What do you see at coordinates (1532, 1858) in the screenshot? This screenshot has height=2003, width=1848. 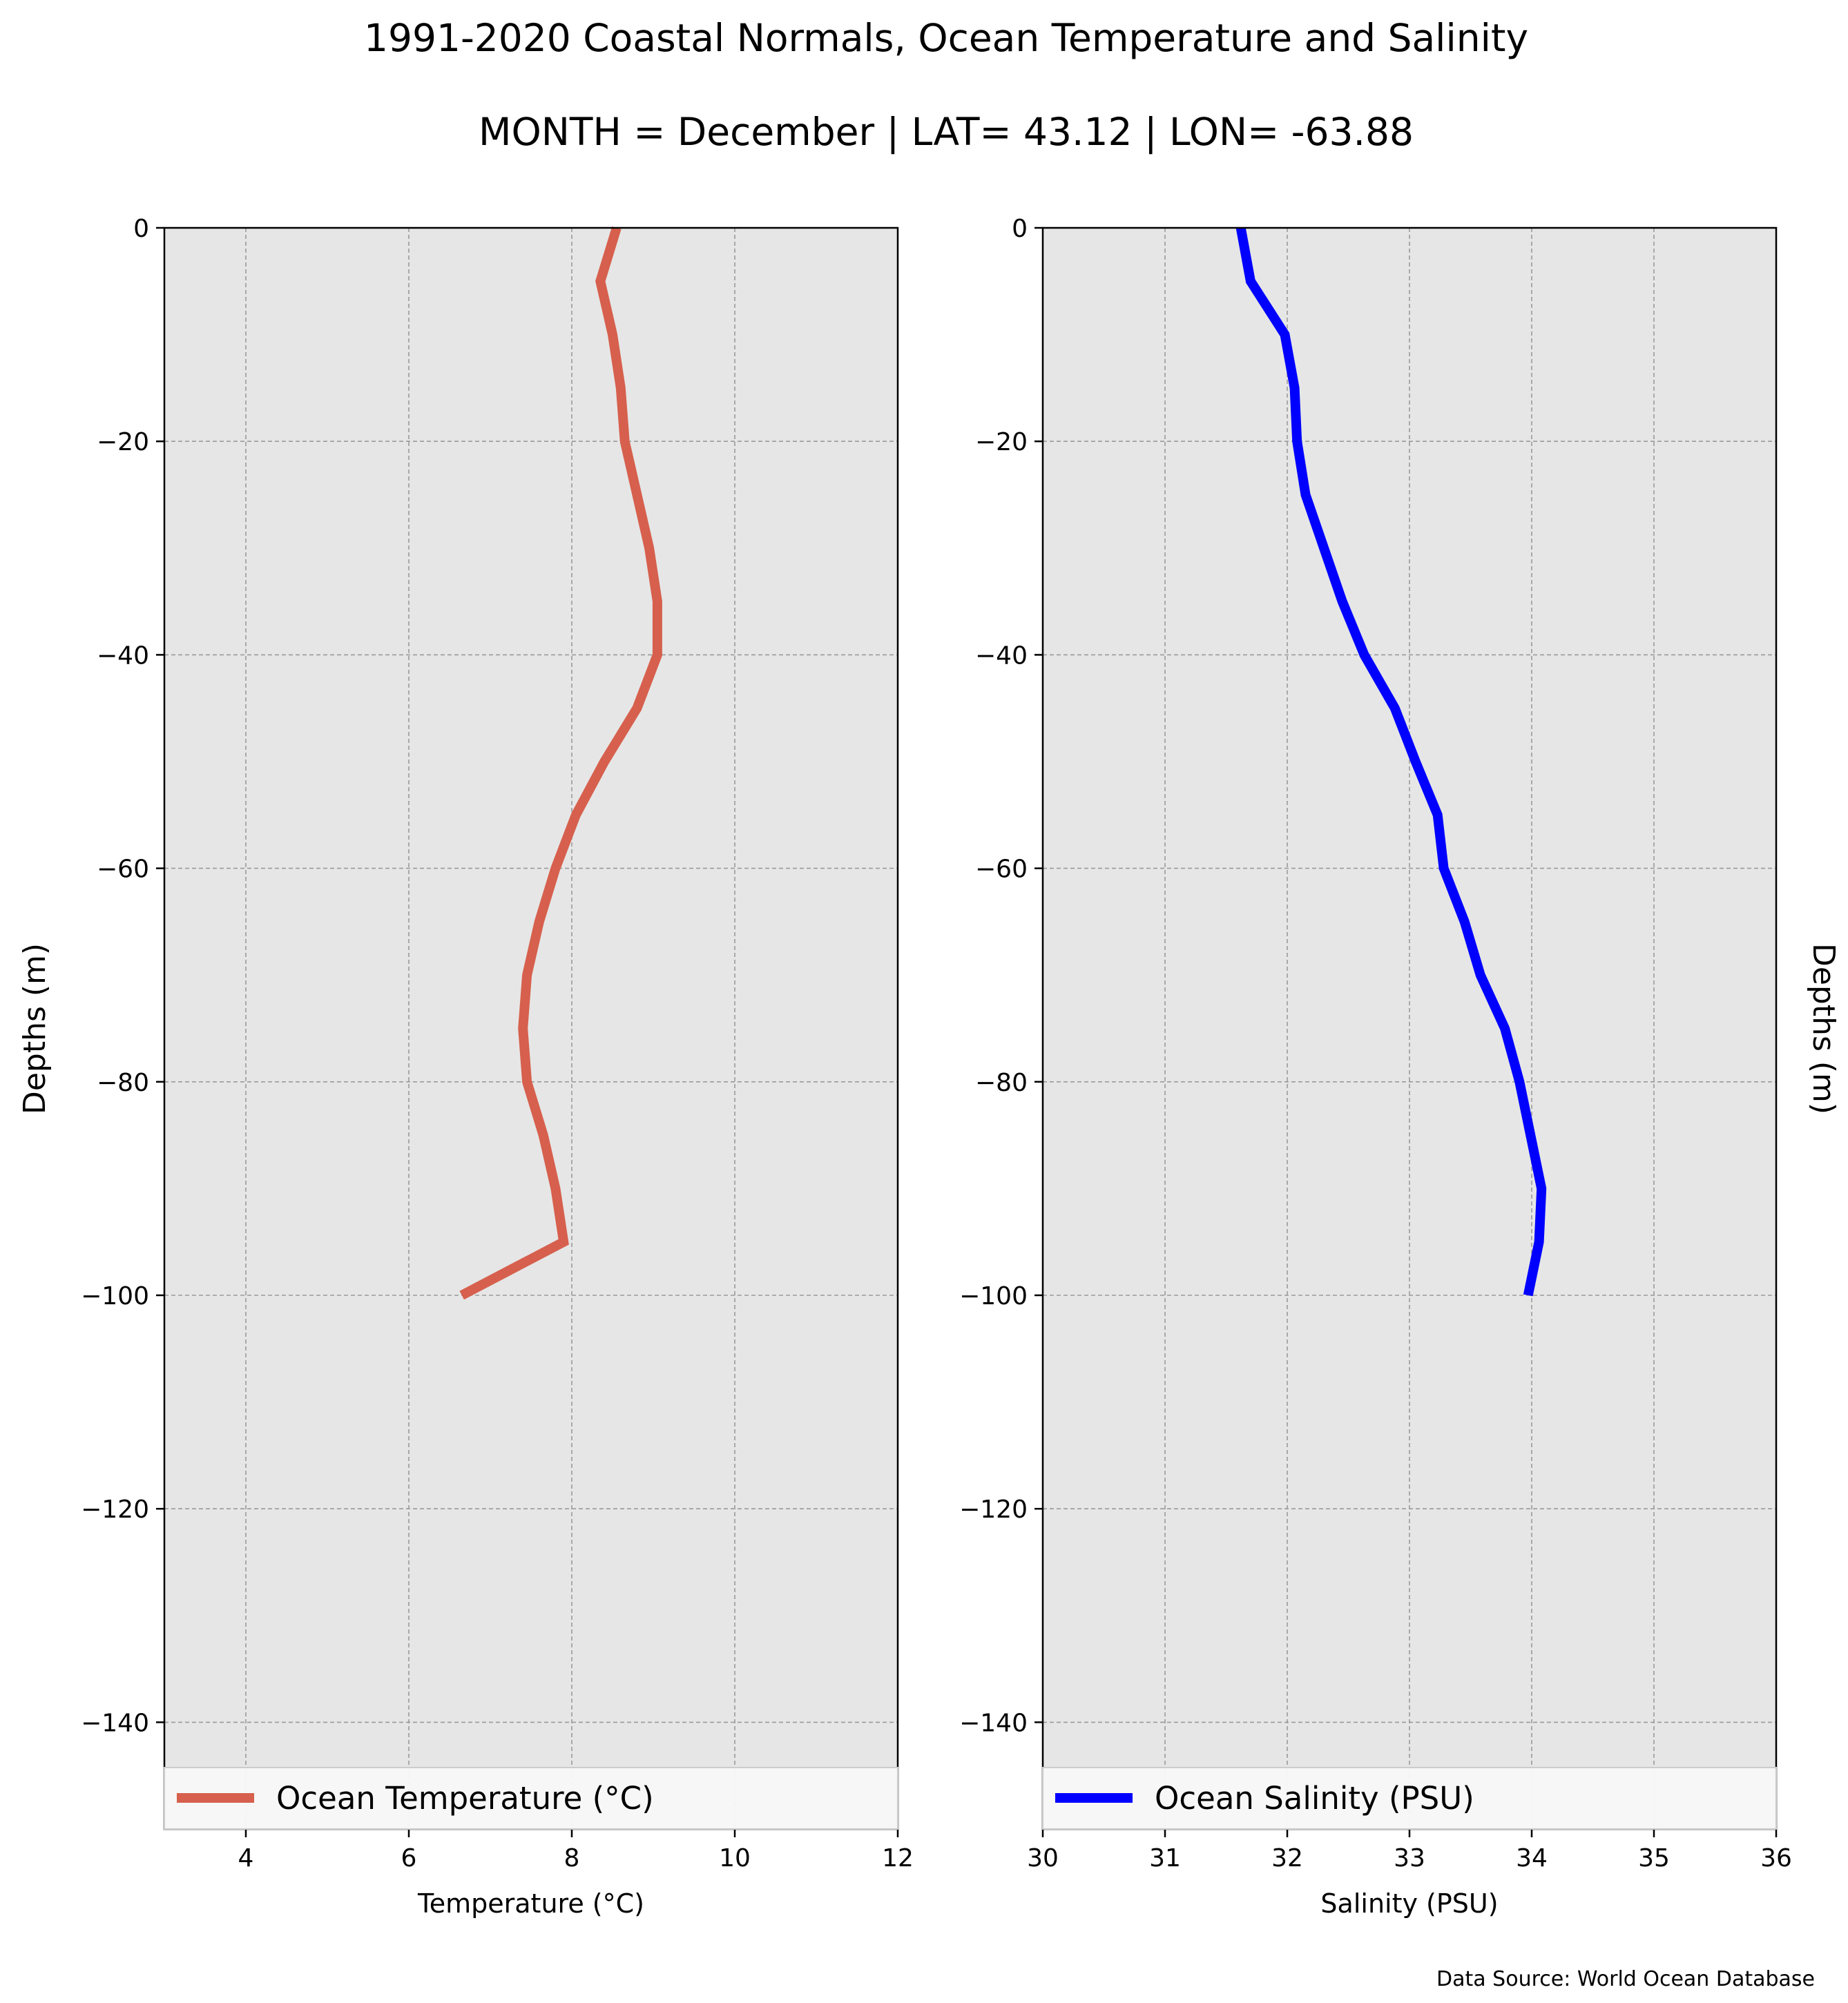 I see `salinity-x-tick-label: 34` at bounding box center [1532, 1858].